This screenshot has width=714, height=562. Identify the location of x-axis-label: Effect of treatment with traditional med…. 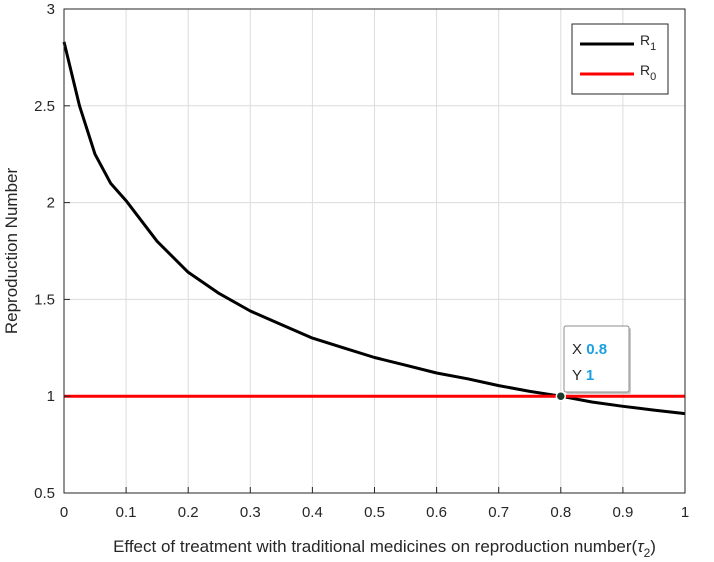
(384, 548).